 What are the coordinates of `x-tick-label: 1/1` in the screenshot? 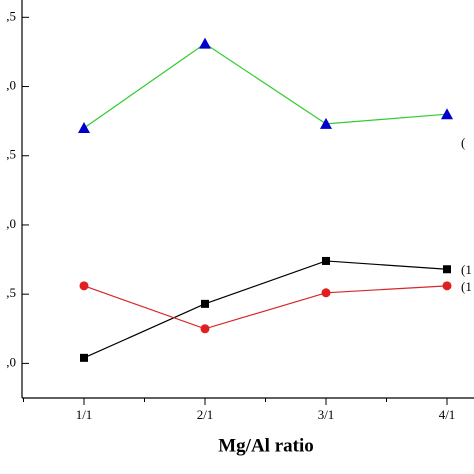 It's located at (84, 414).